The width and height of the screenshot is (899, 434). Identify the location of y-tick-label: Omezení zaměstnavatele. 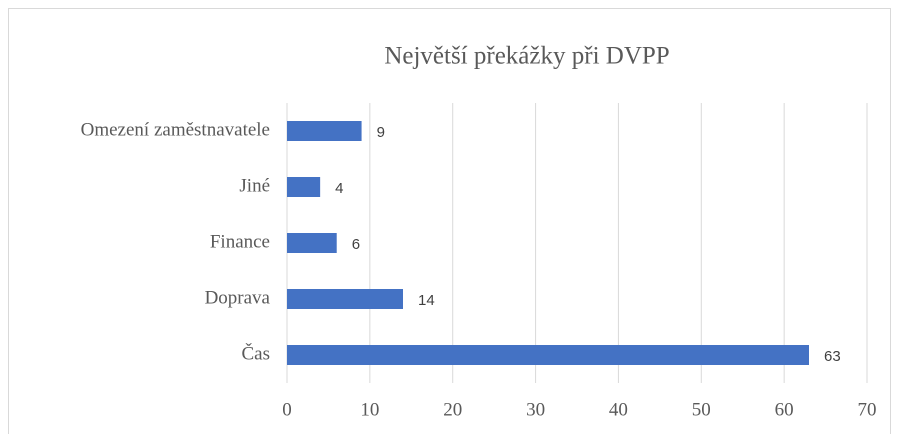
(175, 129).